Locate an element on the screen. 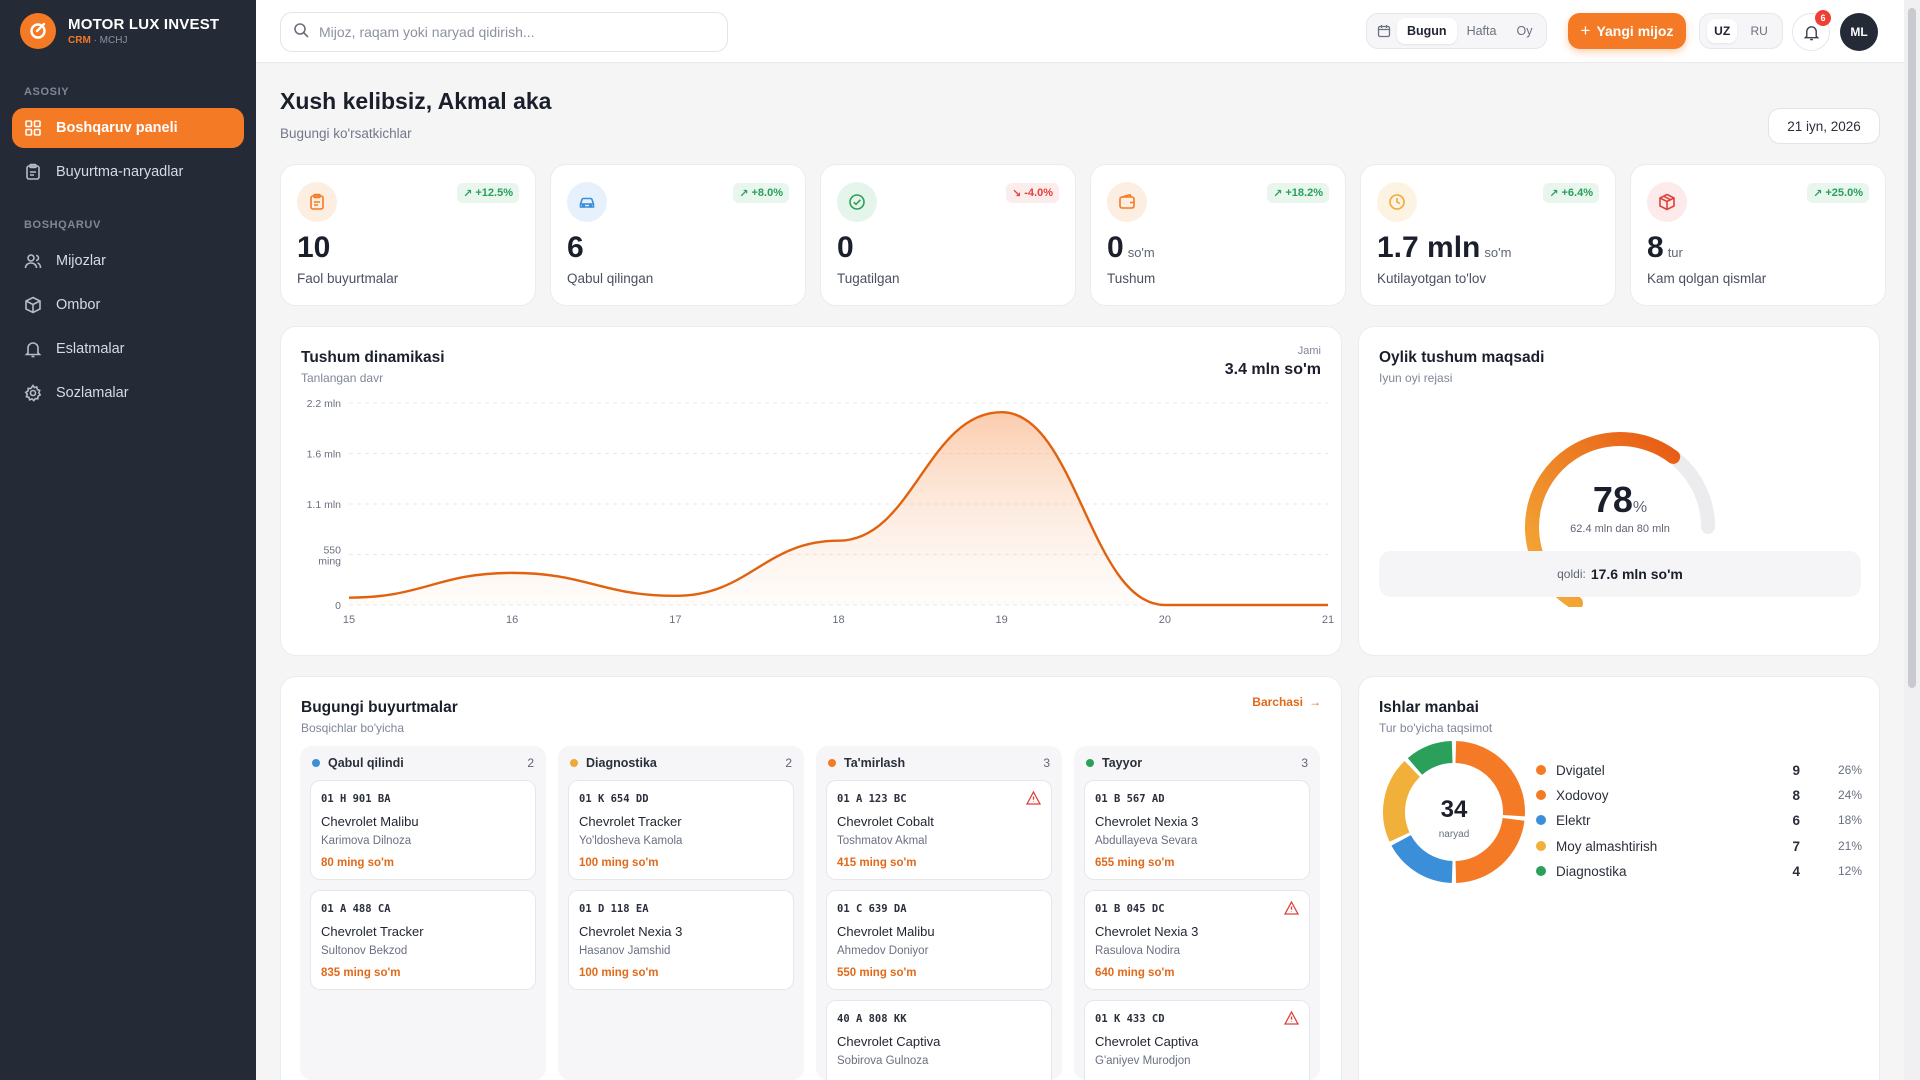 The height and width of the screenshot is (1080, 1920). order-plate: 01 C 639 DA is located at coordinates (872, 909).